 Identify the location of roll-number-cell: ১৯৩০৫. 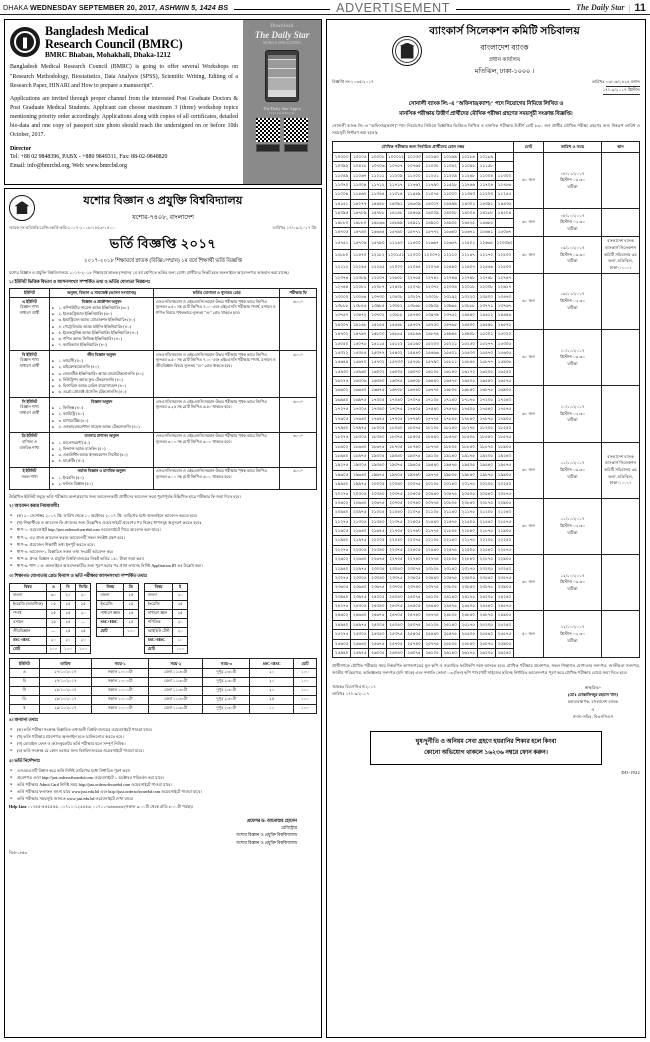
(360, 465).